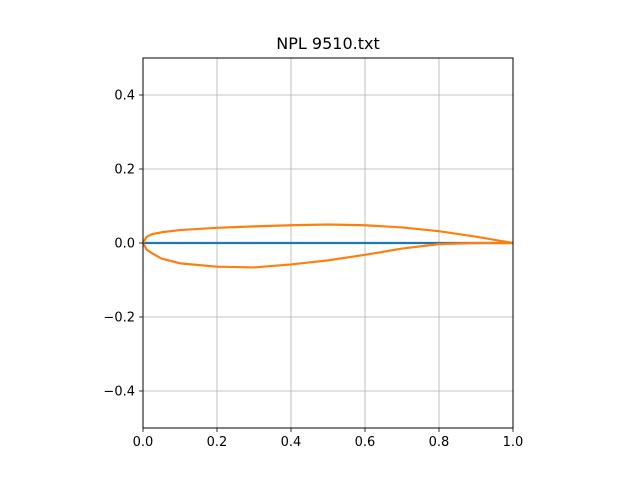 This screenshot has height=480, width=640. I want to click on y-tick-label: 0.0, so click(124, 244).